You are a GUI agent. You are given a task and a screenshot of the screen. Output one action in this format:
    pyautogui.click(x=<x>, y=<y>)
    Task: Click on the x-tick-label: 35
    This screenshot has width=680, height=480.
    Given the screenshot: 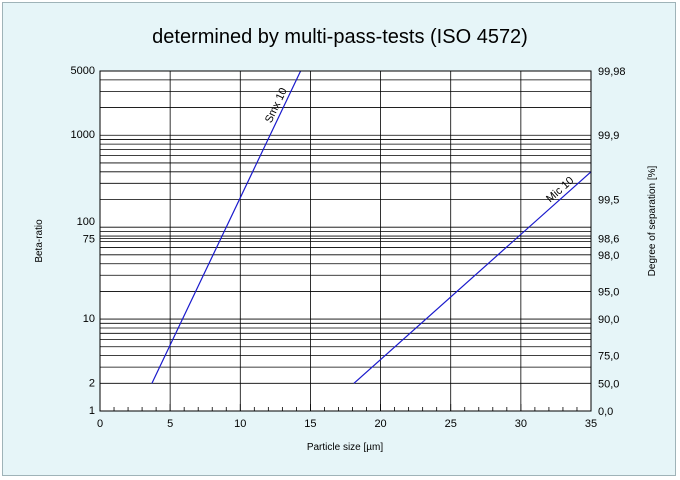 What is the action you would take?
    pyautogui.click(x=591, y=424)
    